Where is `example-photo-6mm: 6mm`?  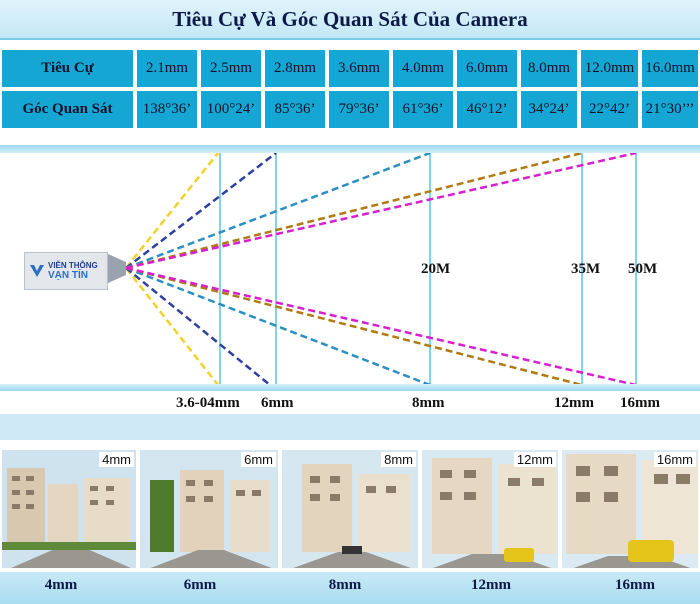
example-photo-6mm: 6mm is located at coordinates (209, 509).